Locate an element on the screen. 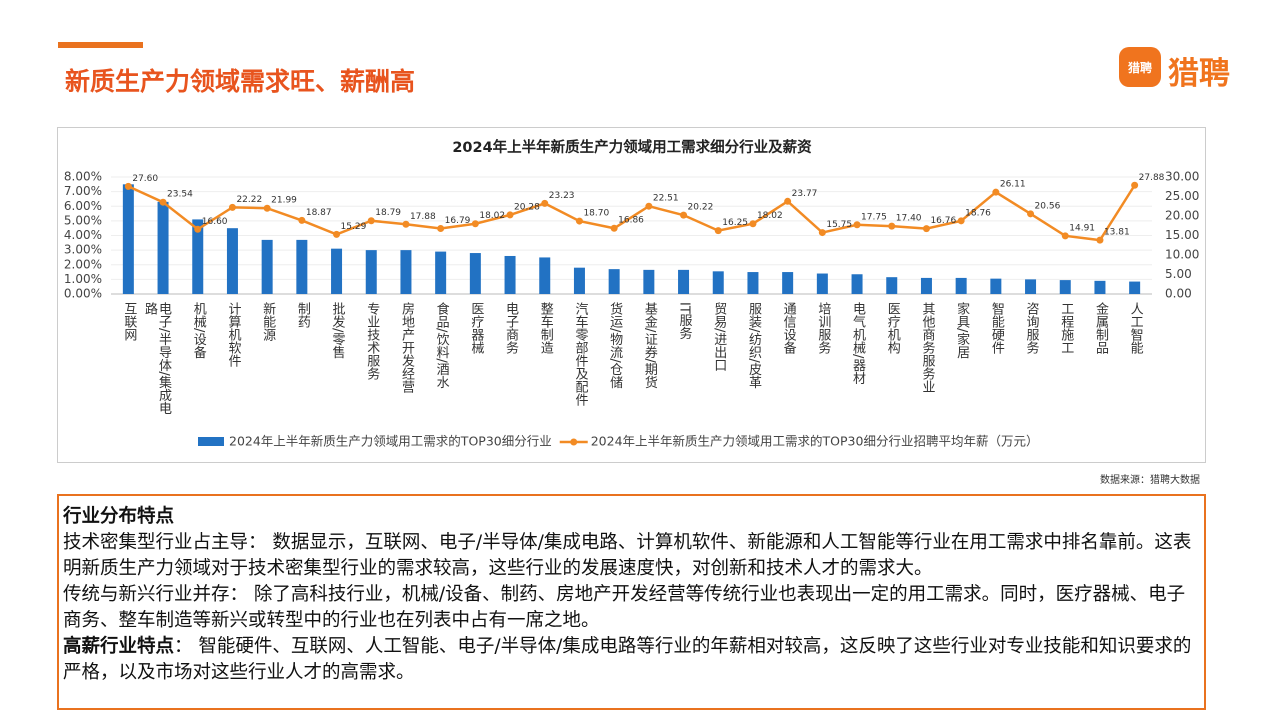  y2-tick-label: 5.00 is located at coordinates (1178, 274).